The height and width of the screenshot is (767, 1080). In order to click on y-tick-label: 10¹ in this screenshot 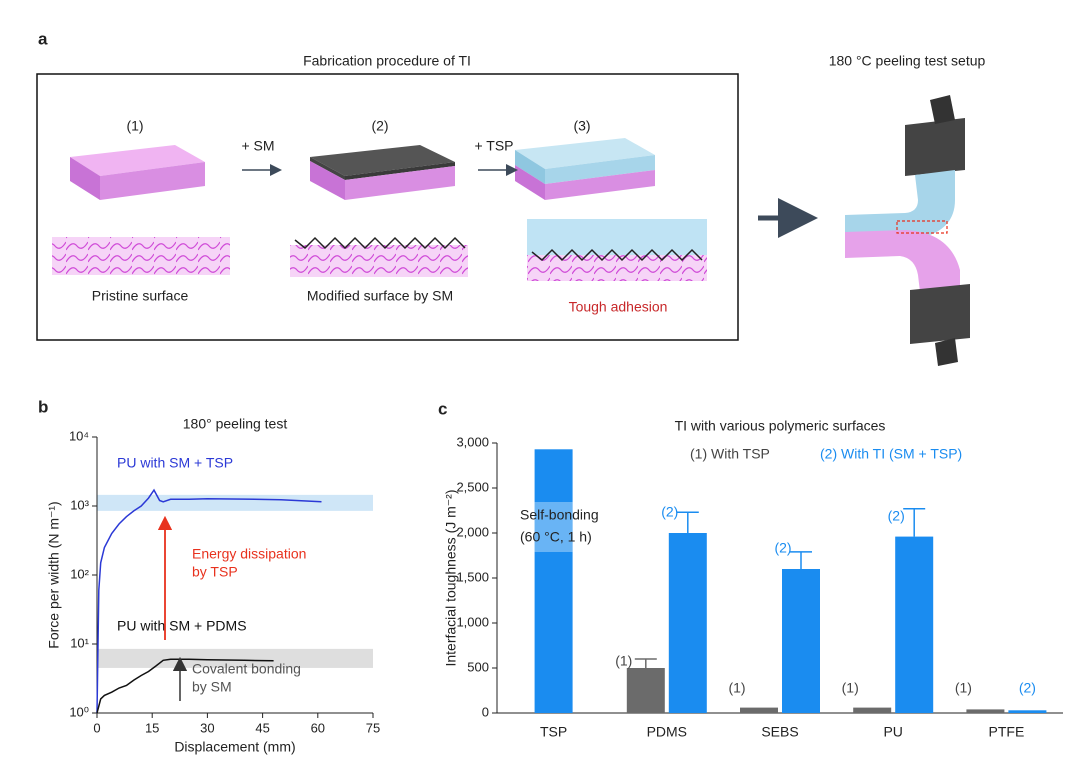, I will do `click(79, 642)`.